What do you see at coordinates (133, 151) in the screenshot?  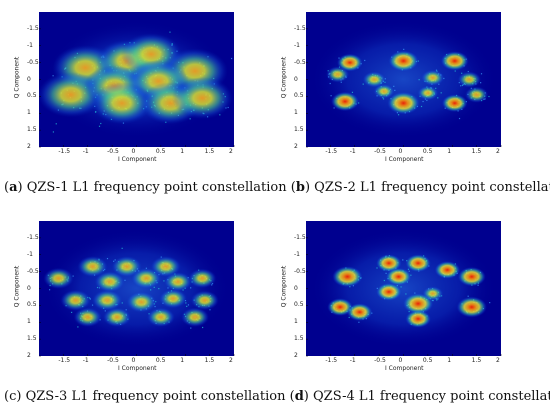 I see `x-tick-label: 0` at bounding box center [133, 151].